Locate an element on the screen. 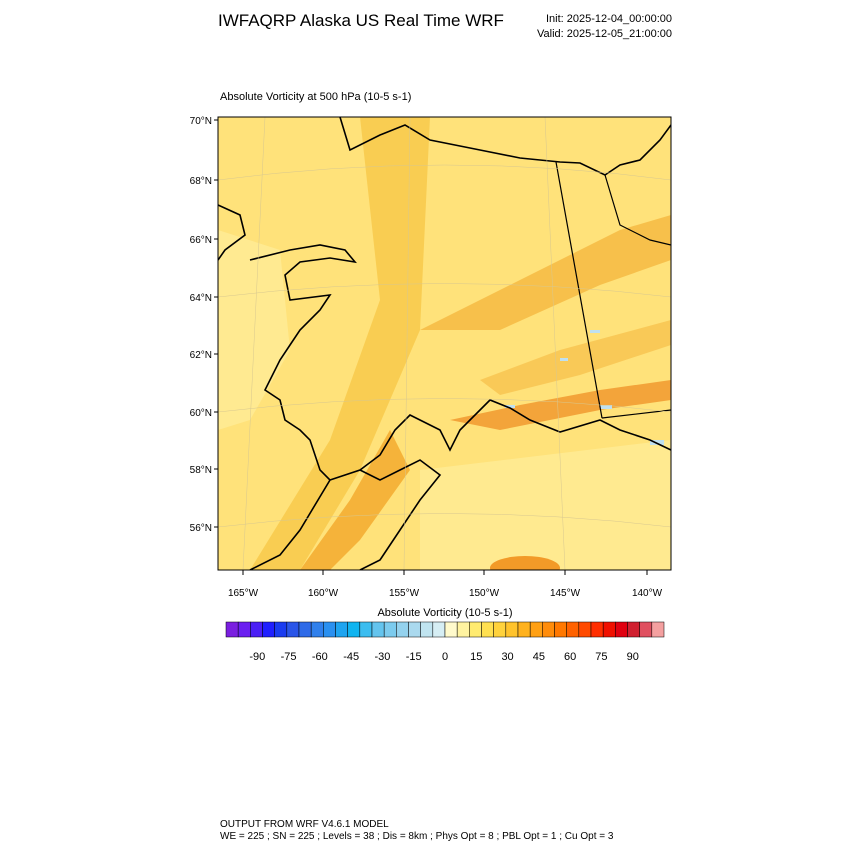 Image resolution: width=850 pixels, height=850 pixels. colorbar-tick-label: -45 is located at coordinates (351, 657).